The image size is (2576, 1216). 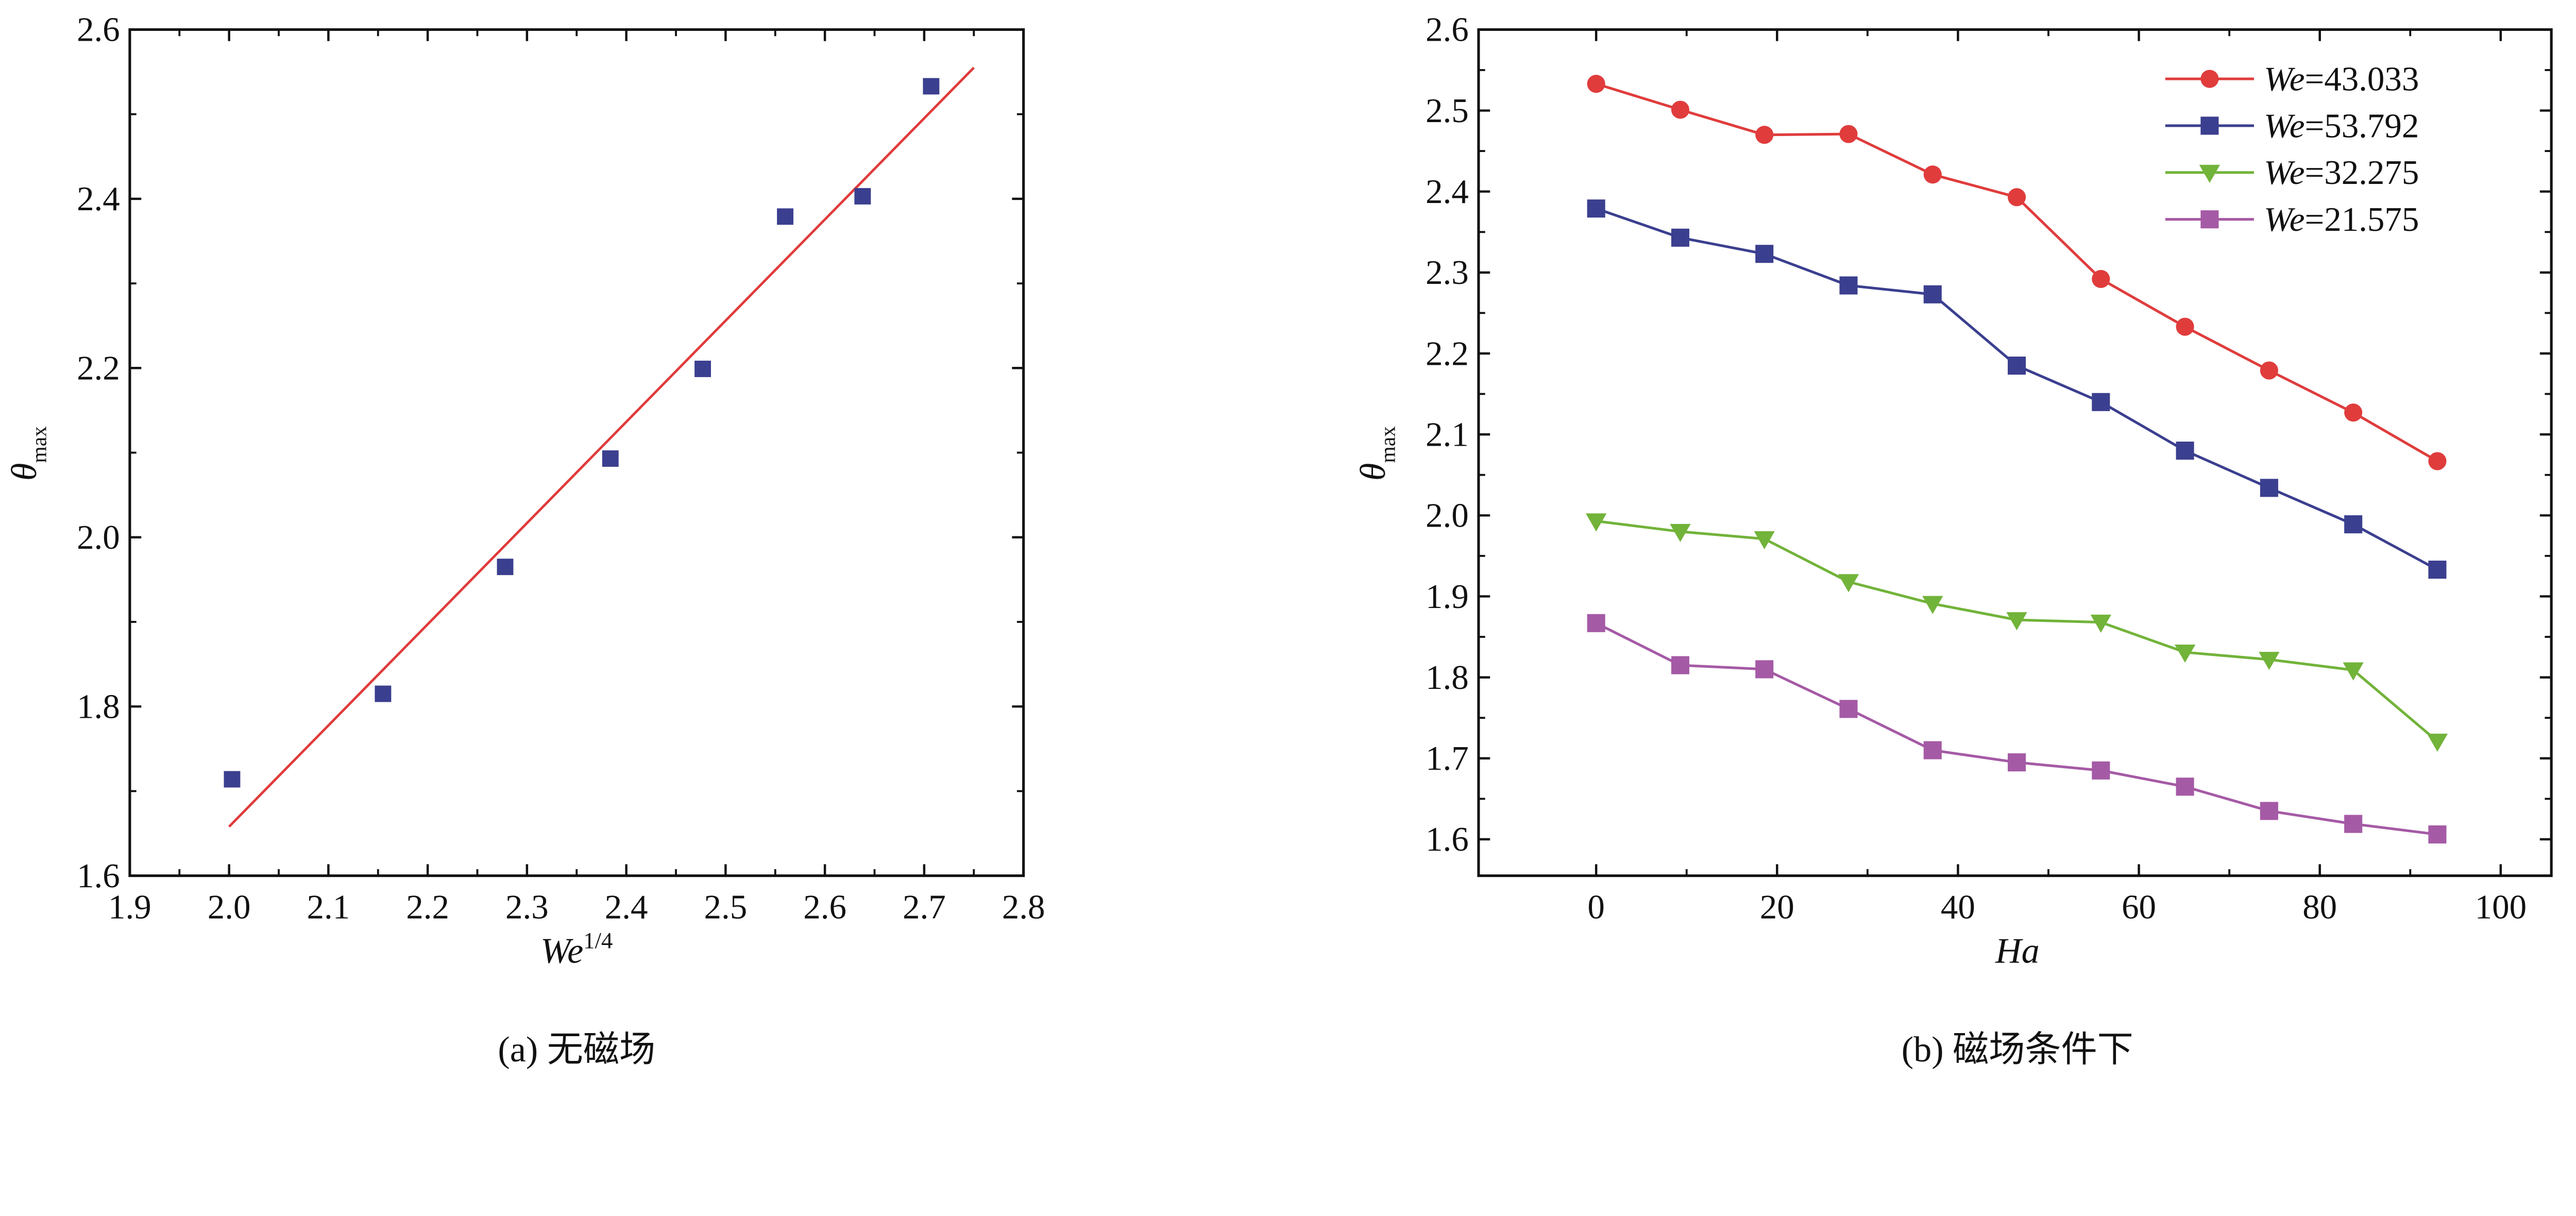 What do you see at coordinates (1447, 516) in the screenshot?
I see `chart-b-y-tick-label: 2.0` at bounding box center [1447, 516].